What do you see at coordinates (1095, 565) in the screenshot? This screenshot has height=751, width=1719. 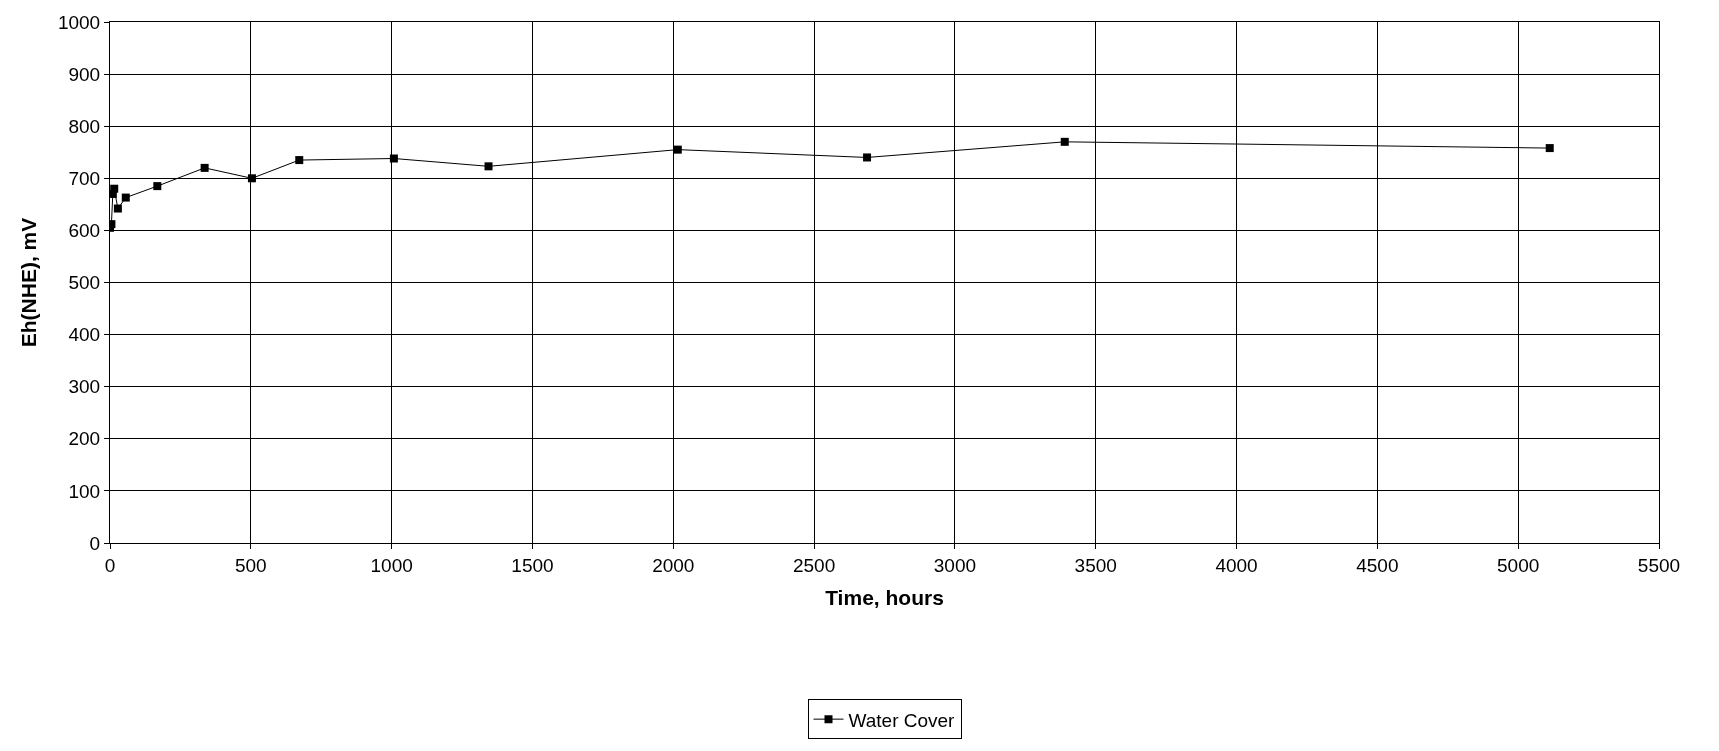 I see `x-tick-label: 3500` at bounding box center [1095, 565].